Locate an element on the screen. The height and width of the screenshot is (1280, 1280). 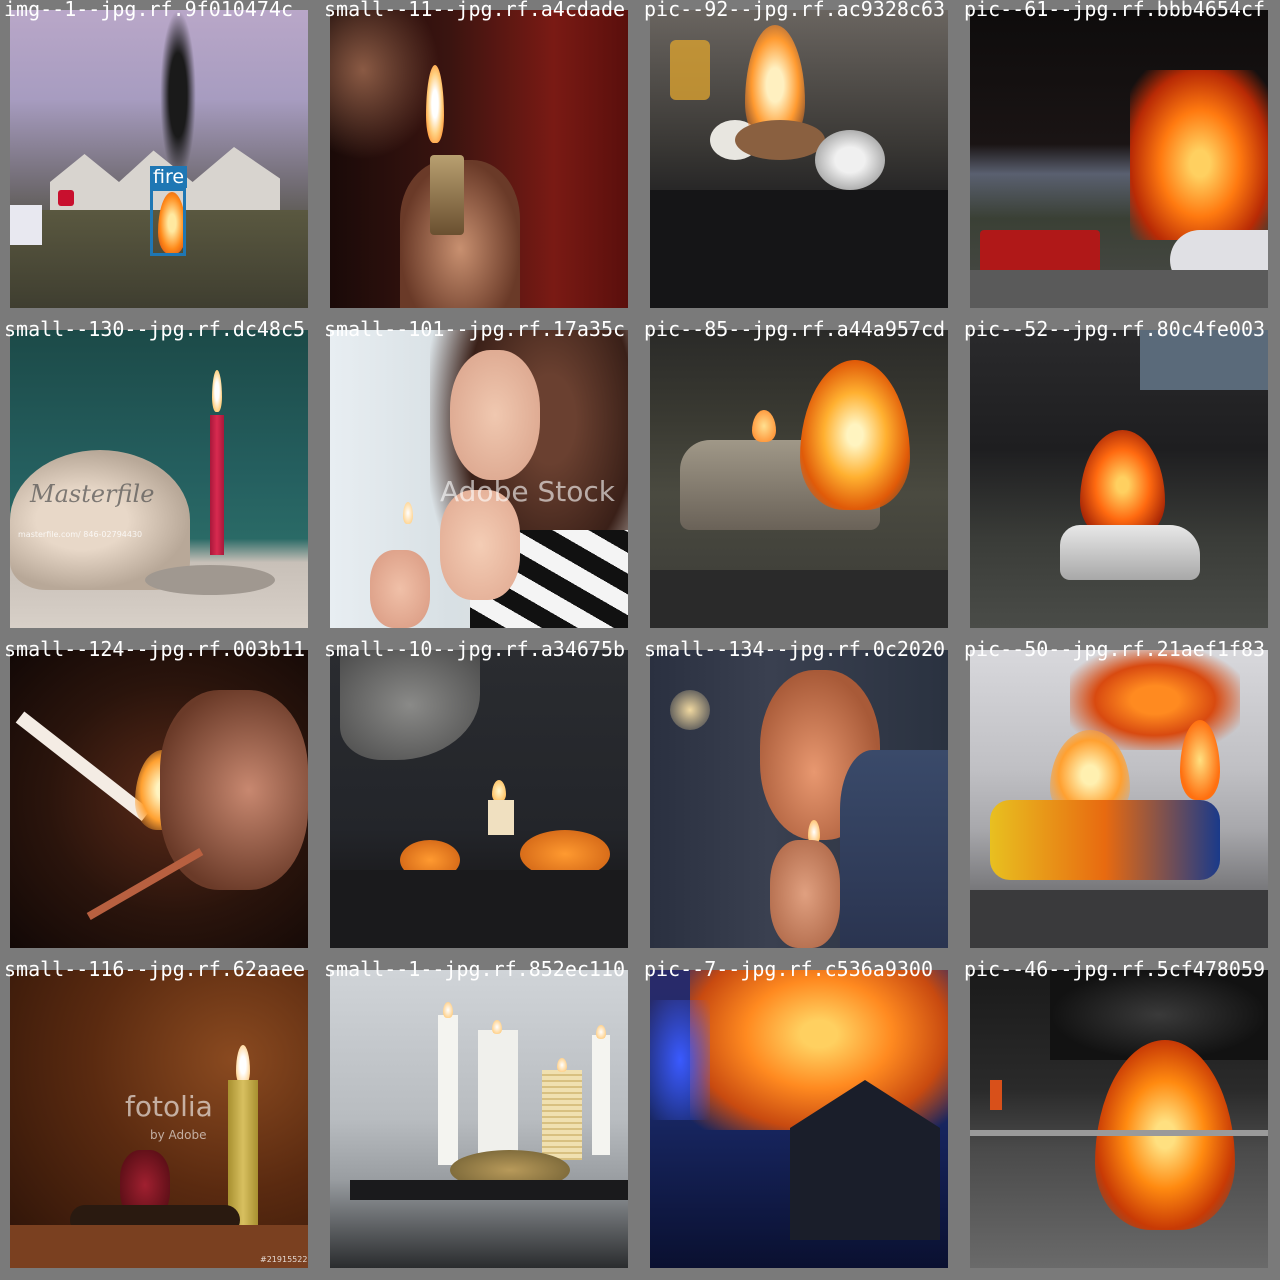
tile-2: fire small--11--jpg.rf.a4cdade is located at coordinates (480, 160).